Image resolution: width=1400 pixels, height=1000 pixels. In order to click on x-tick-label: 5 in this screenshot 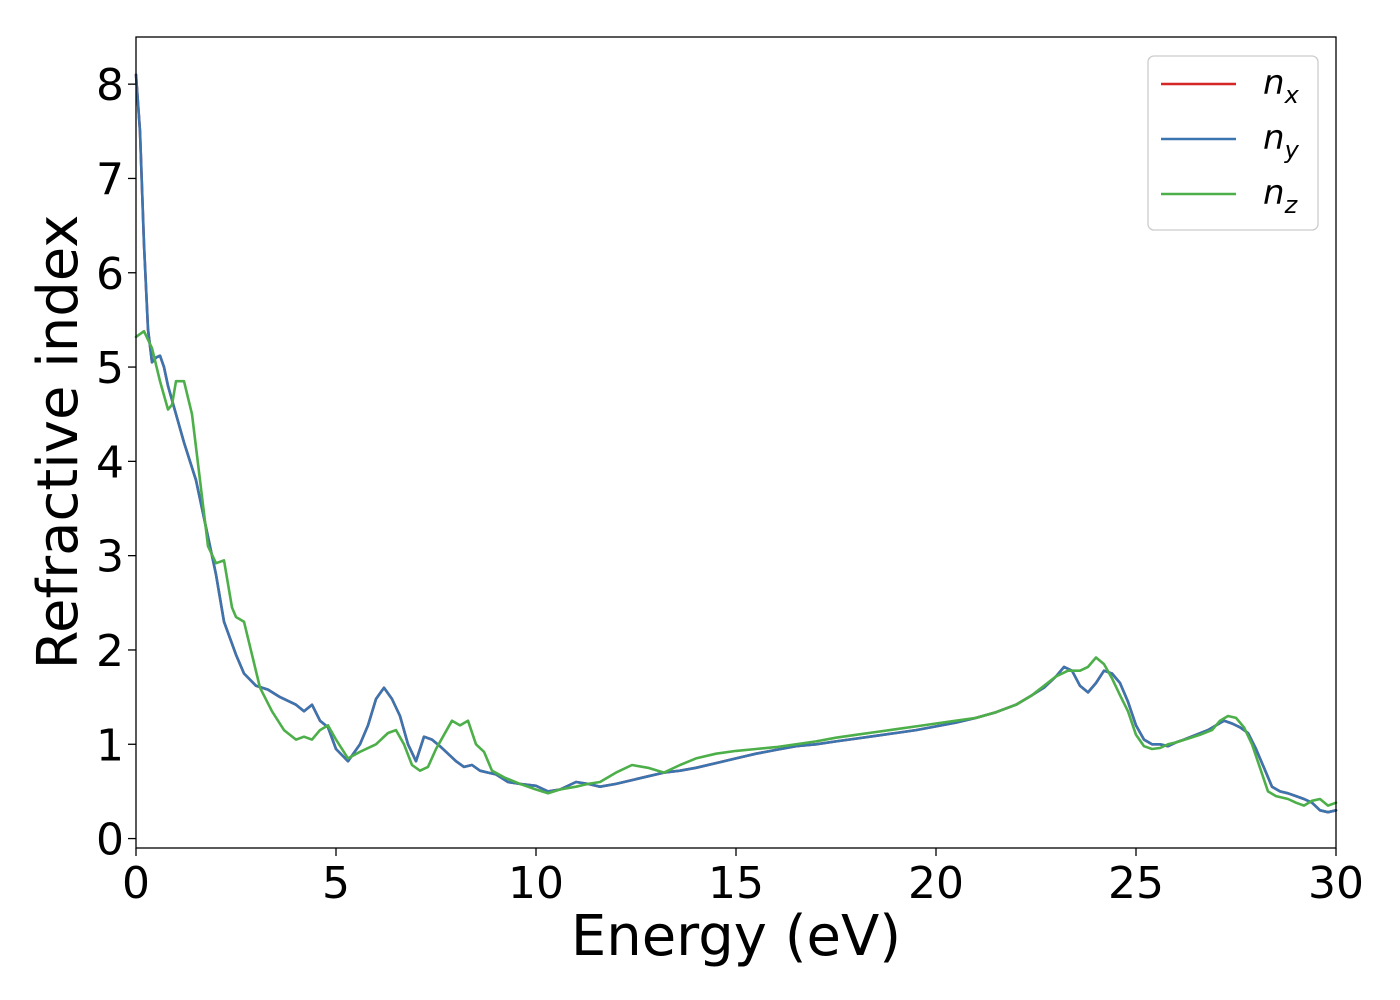, I will do `click(336, 883)`.